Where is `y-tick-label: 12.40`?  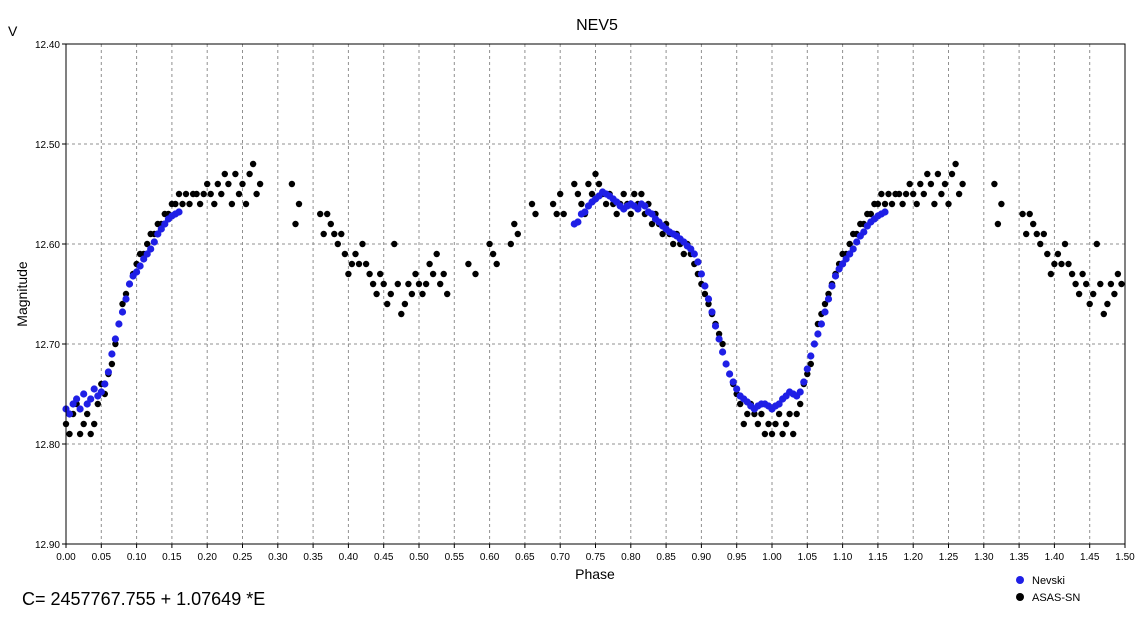 y-tick-label: 12.40 is located at coordinates (47, 45).